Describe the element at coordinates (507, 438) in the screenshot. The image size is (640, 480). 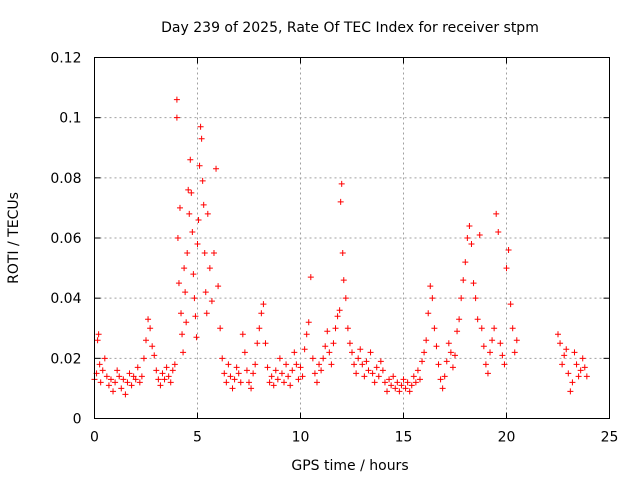
I see `x-tick-label: 20` at that location.